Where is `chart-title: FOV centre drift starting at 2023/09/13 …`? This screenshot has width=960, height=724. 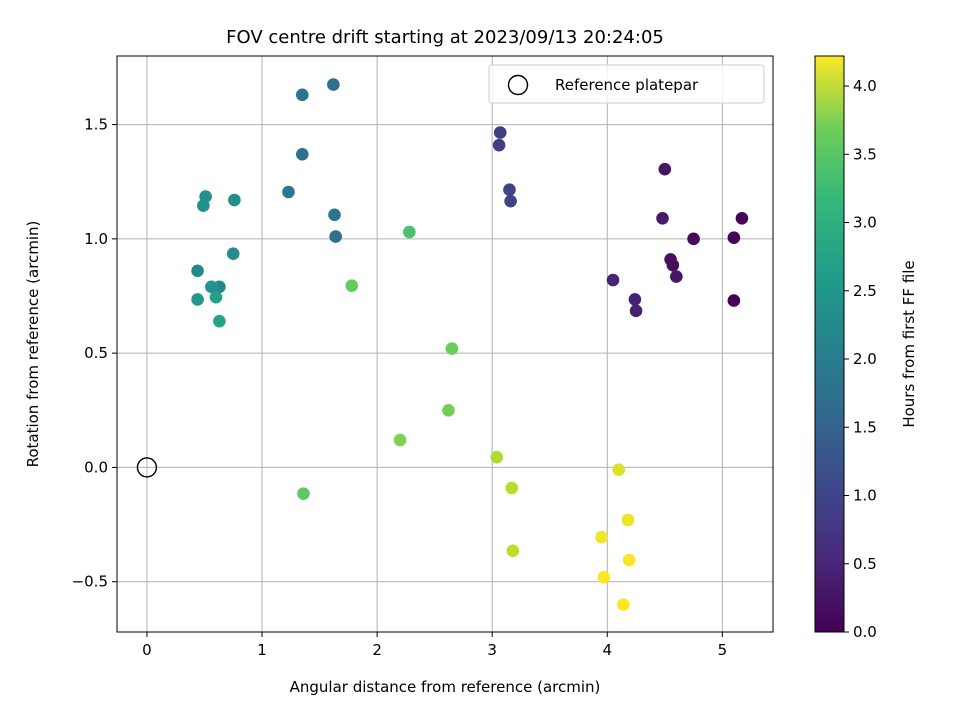
chart-title: FOV centre drift starting at 2023/09/13 … is located at coordinates (445, 37).